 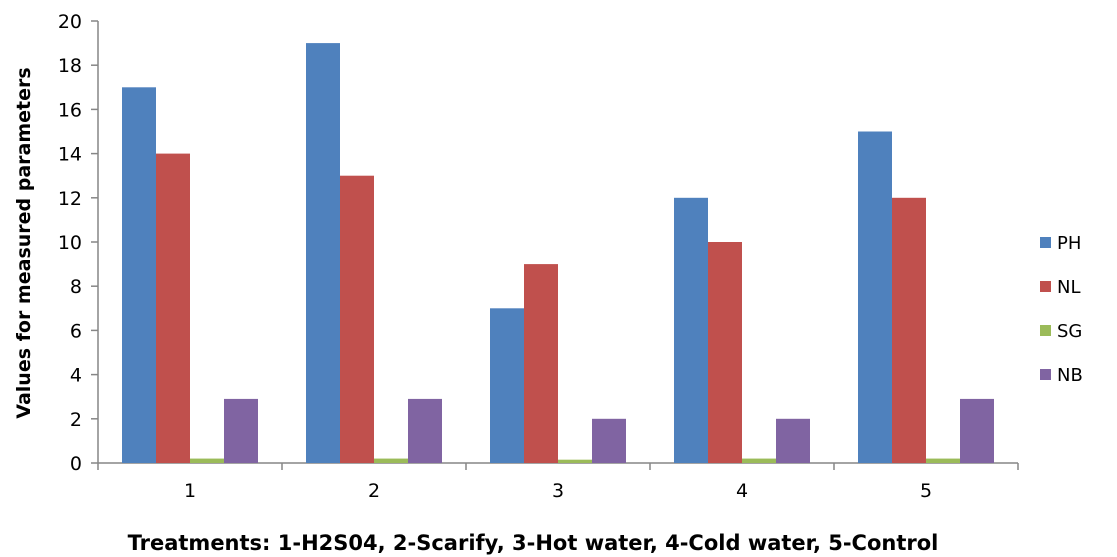 What do you see at coordinates (190, 491) in the screenshot?
I see `x-tick-label: 1` at bounding box center [190, 491].